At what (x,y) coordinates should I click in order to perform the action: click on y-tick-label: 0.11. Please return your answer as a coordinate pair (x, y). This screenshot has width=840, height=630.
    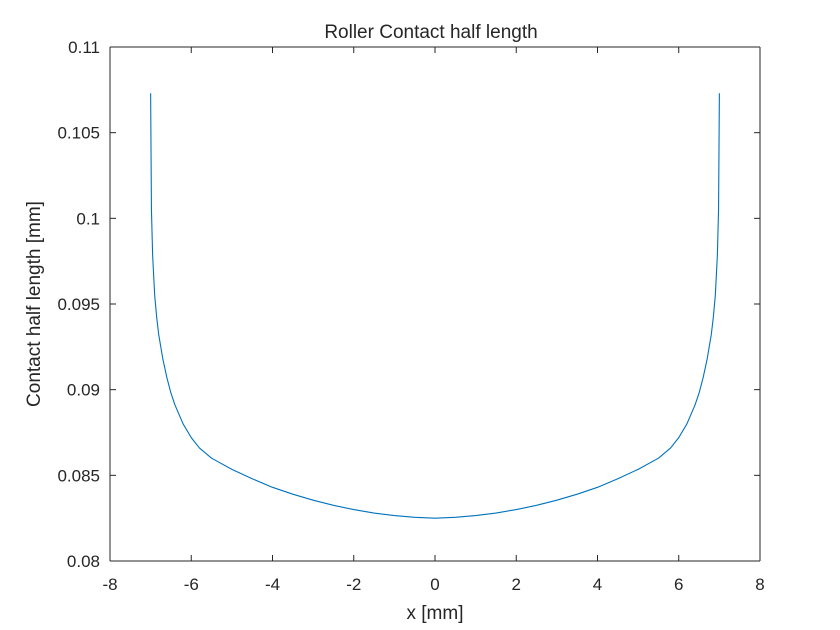
    Looking at the image, I should click on (84, 47).